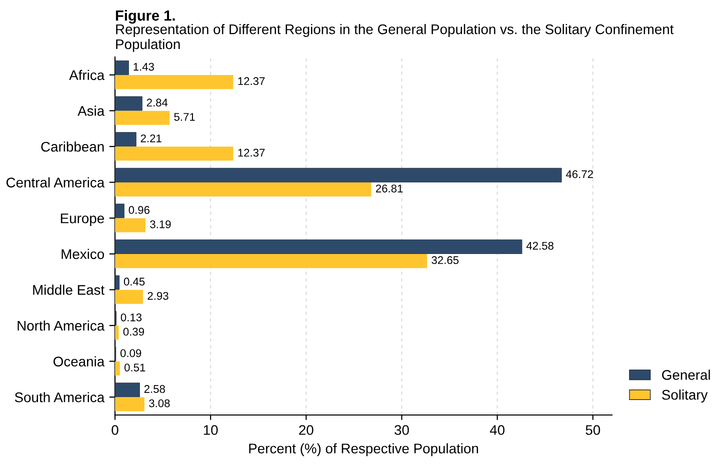 The width and height of the screenshot is (722, 472). Describe the element at coordinates (87, 75) in the screenshot. I see `y-tick-label: Africa` at that location.